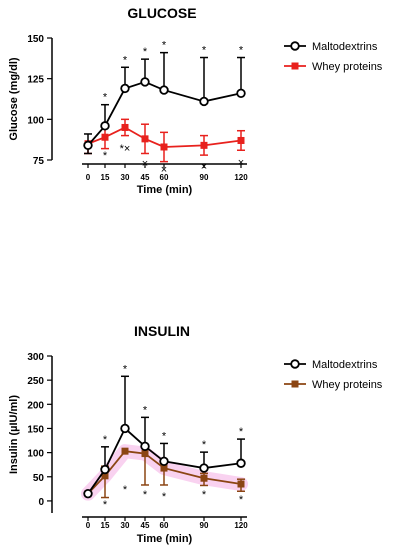 This screenshot has width=408, height=550. What do you see at coordinates (14, 434) in the screenshot?
I see `y-axis-label: Insulin (µIU/ml)` at bounding box center [14, 434].